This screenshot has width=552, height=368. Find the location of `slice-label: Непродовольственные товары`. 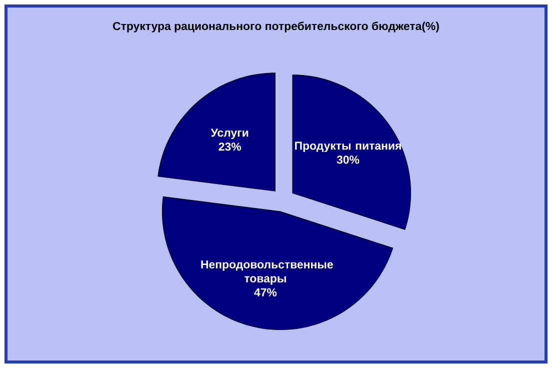

slice-label: Непродовольственные товары is located at coordinates (267, 272).